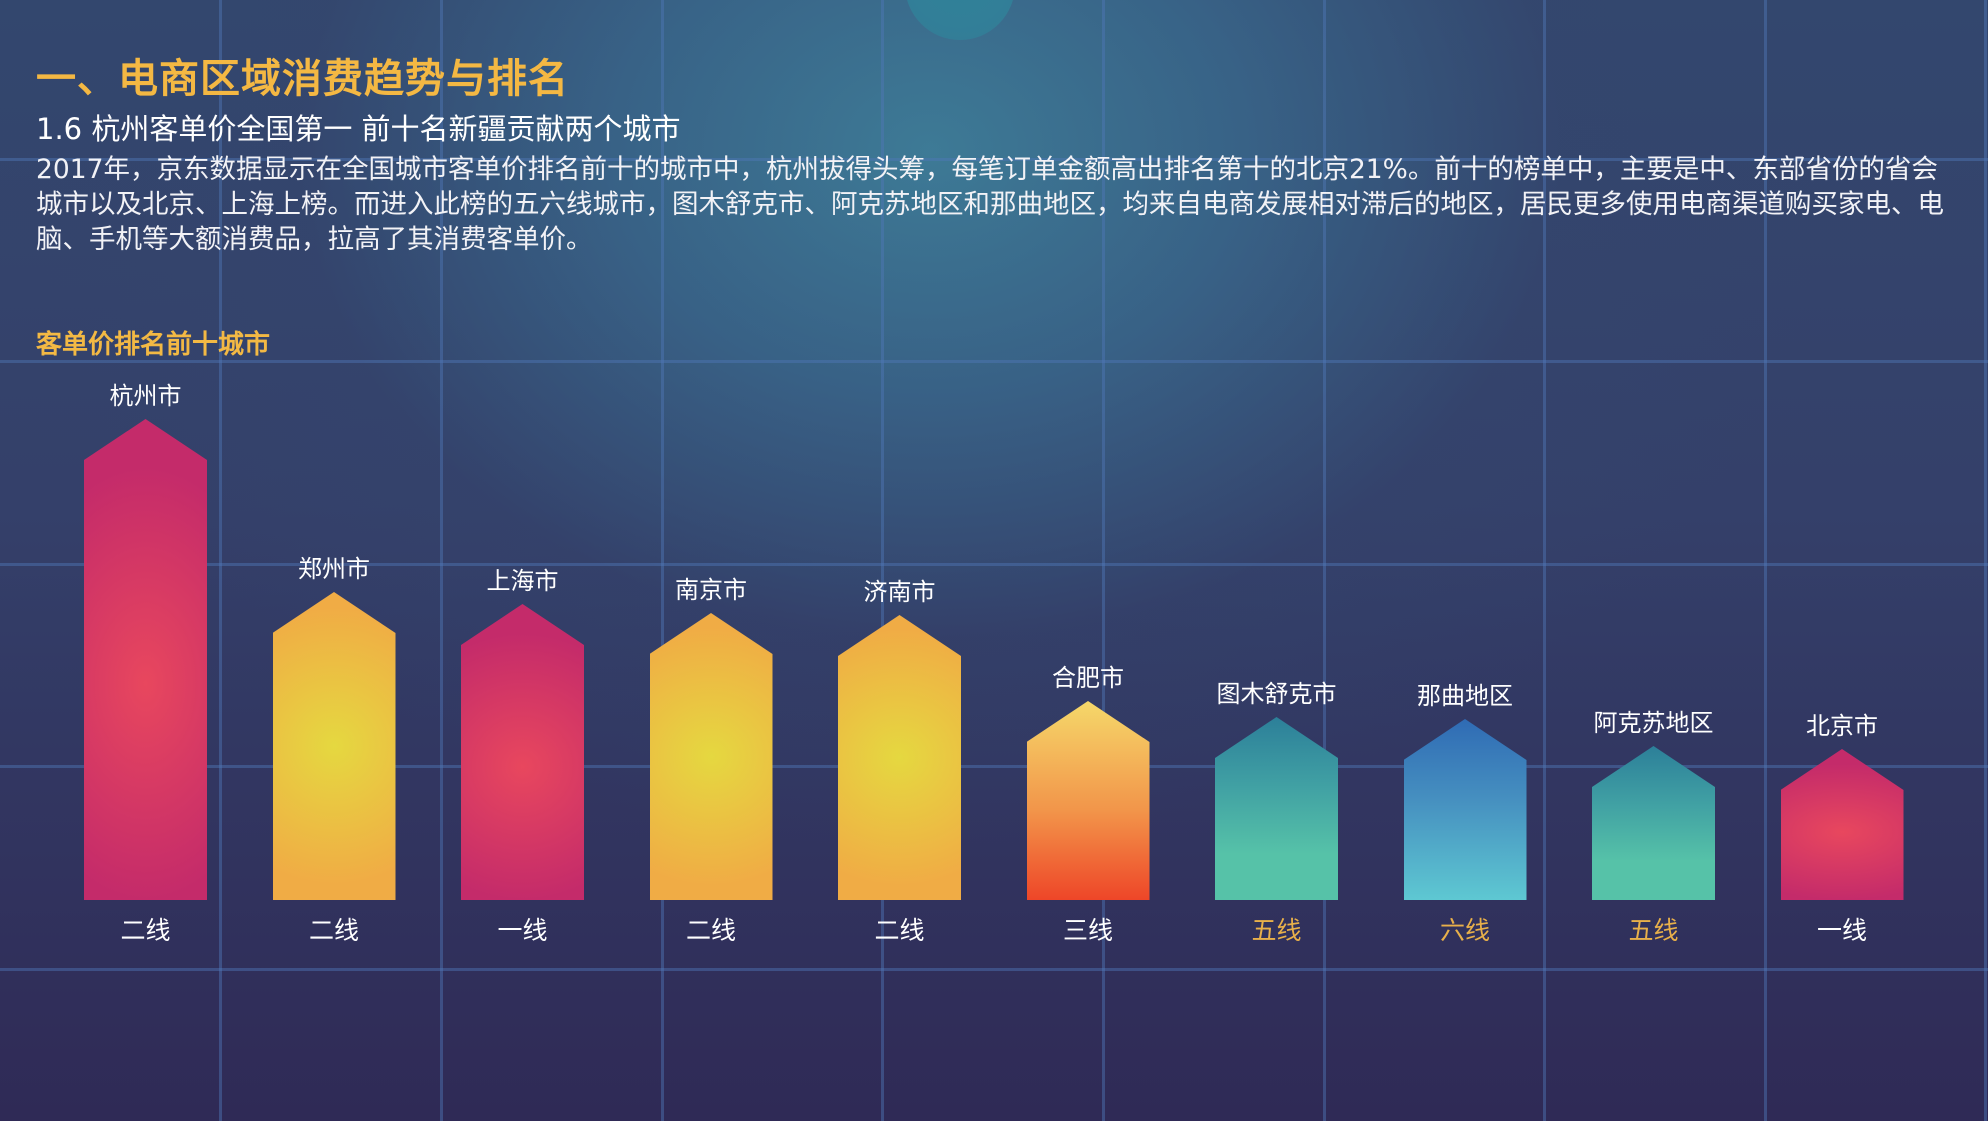 This screenshot has height=1121, width=1988. Describe the element at coordinates (1088, 678) in the screenshot. I see `city-label: 合肥市` at that location.